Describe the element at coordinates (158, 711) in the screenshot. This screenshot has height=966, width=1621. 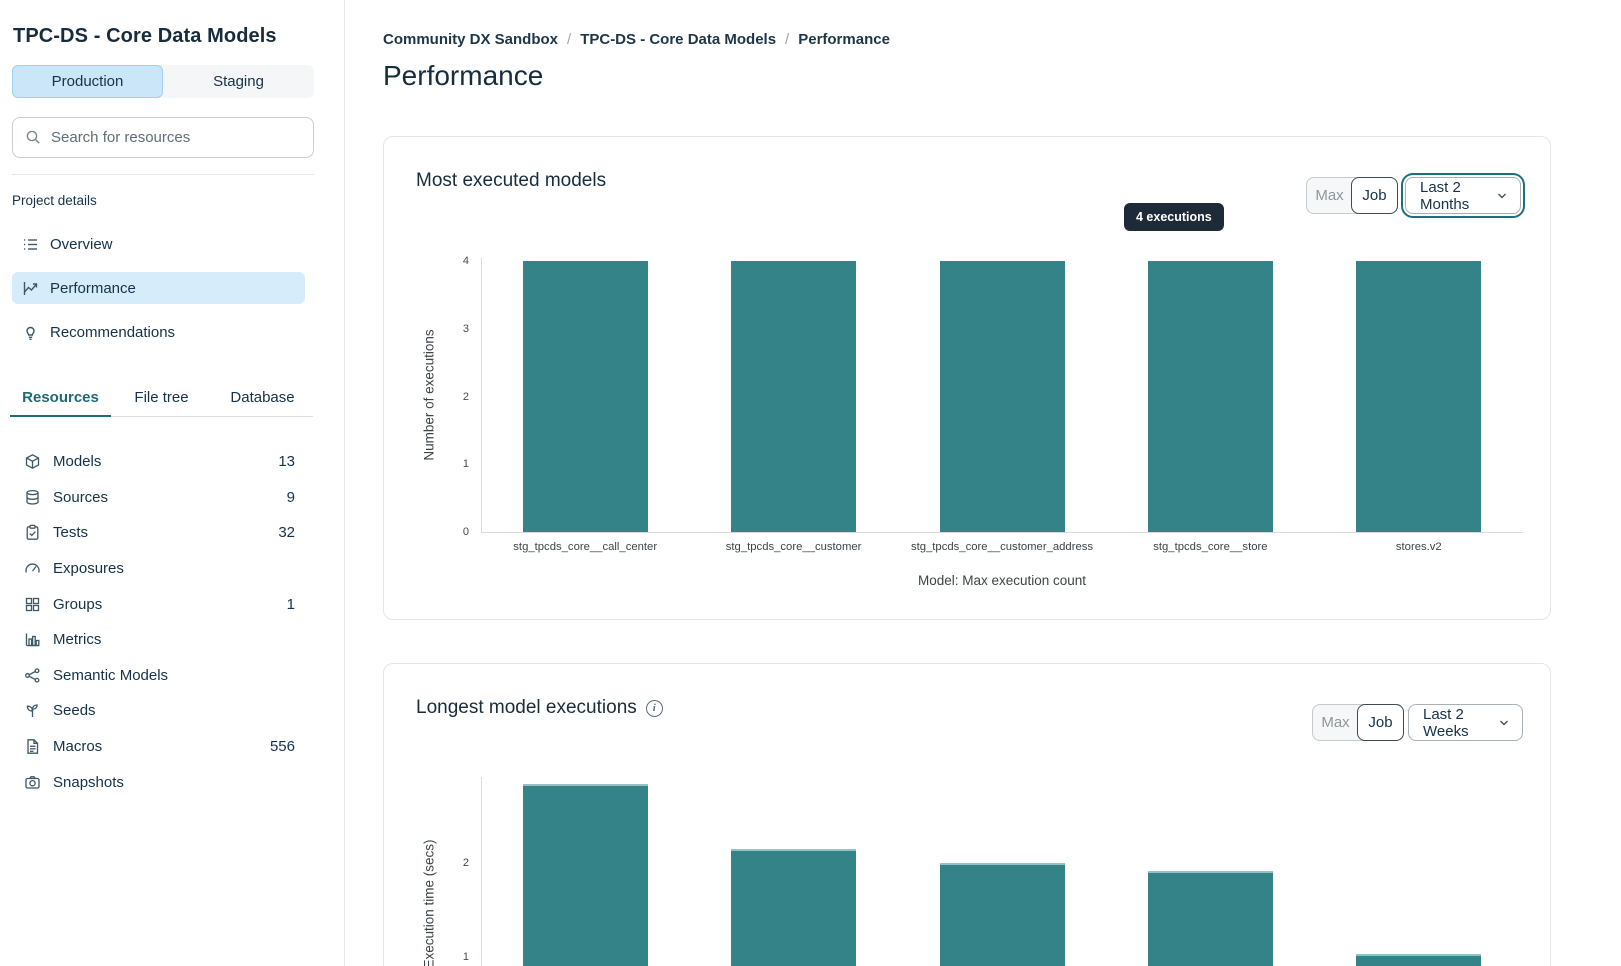
I see `resource-item-seeds: Seeds` at that location.